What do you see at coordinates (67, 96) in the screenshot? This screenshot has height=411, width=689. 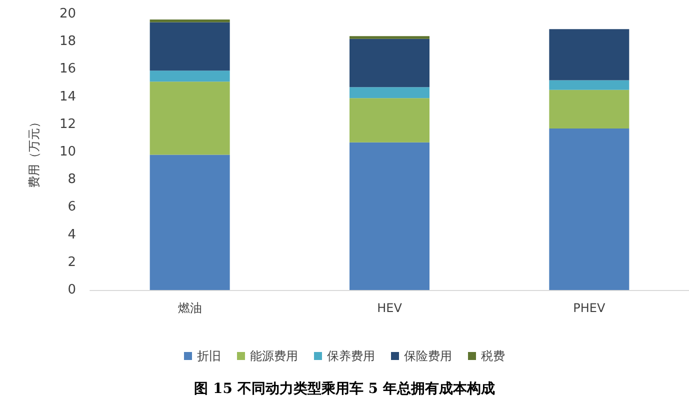 I see `y-tick-label: 14` at bounding box center [67, 96].